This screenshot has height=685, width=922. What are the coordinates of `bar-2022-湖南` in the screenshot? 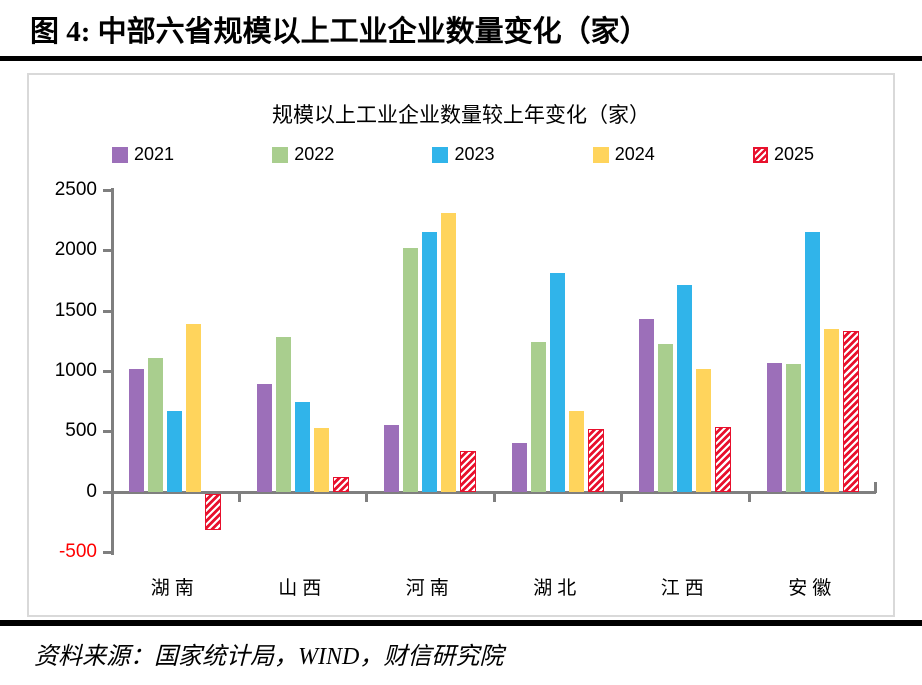 It's located at (156, 424).